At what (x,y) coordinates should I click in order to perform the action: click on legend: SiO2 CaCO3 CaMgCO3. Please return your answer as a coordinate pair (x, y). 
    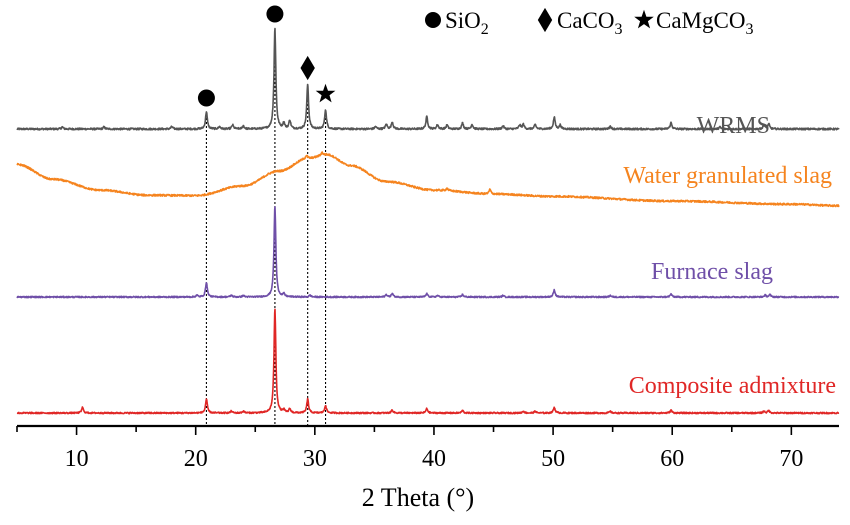
    Looking at the image, I should click on (589, 22).